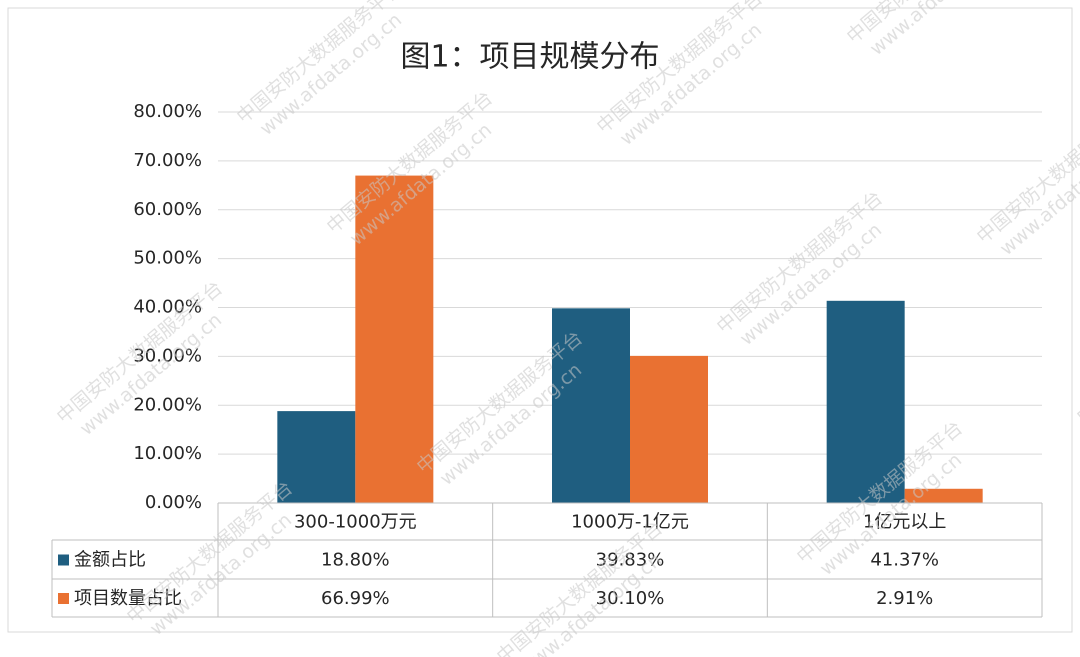 The height and width of the screenshot is (657, 1080). What do you see at coordinates (1076, 352) in the screenshot?
I see `watermark-text: 中国安防大数据服务平台` at bounding box center [1076, 352].